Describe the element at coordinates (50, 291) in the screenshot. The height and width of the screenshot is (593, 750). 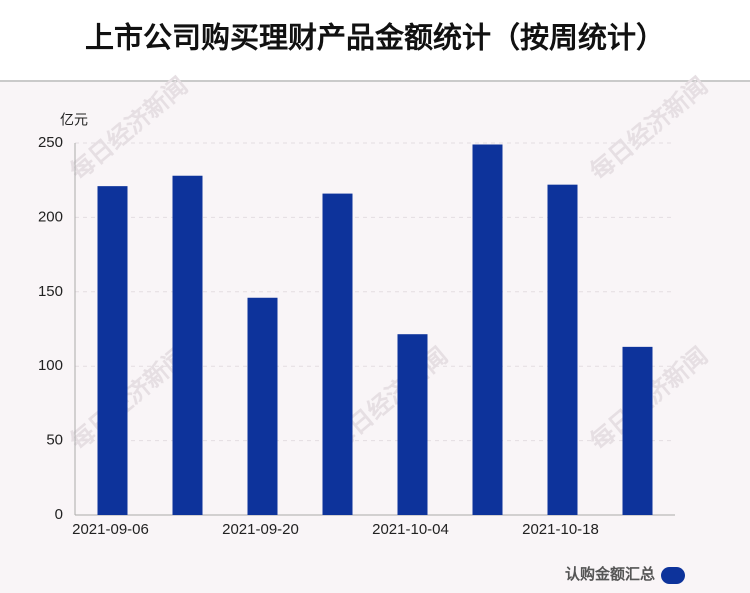
I see `y-tick-label: 150` at that location.